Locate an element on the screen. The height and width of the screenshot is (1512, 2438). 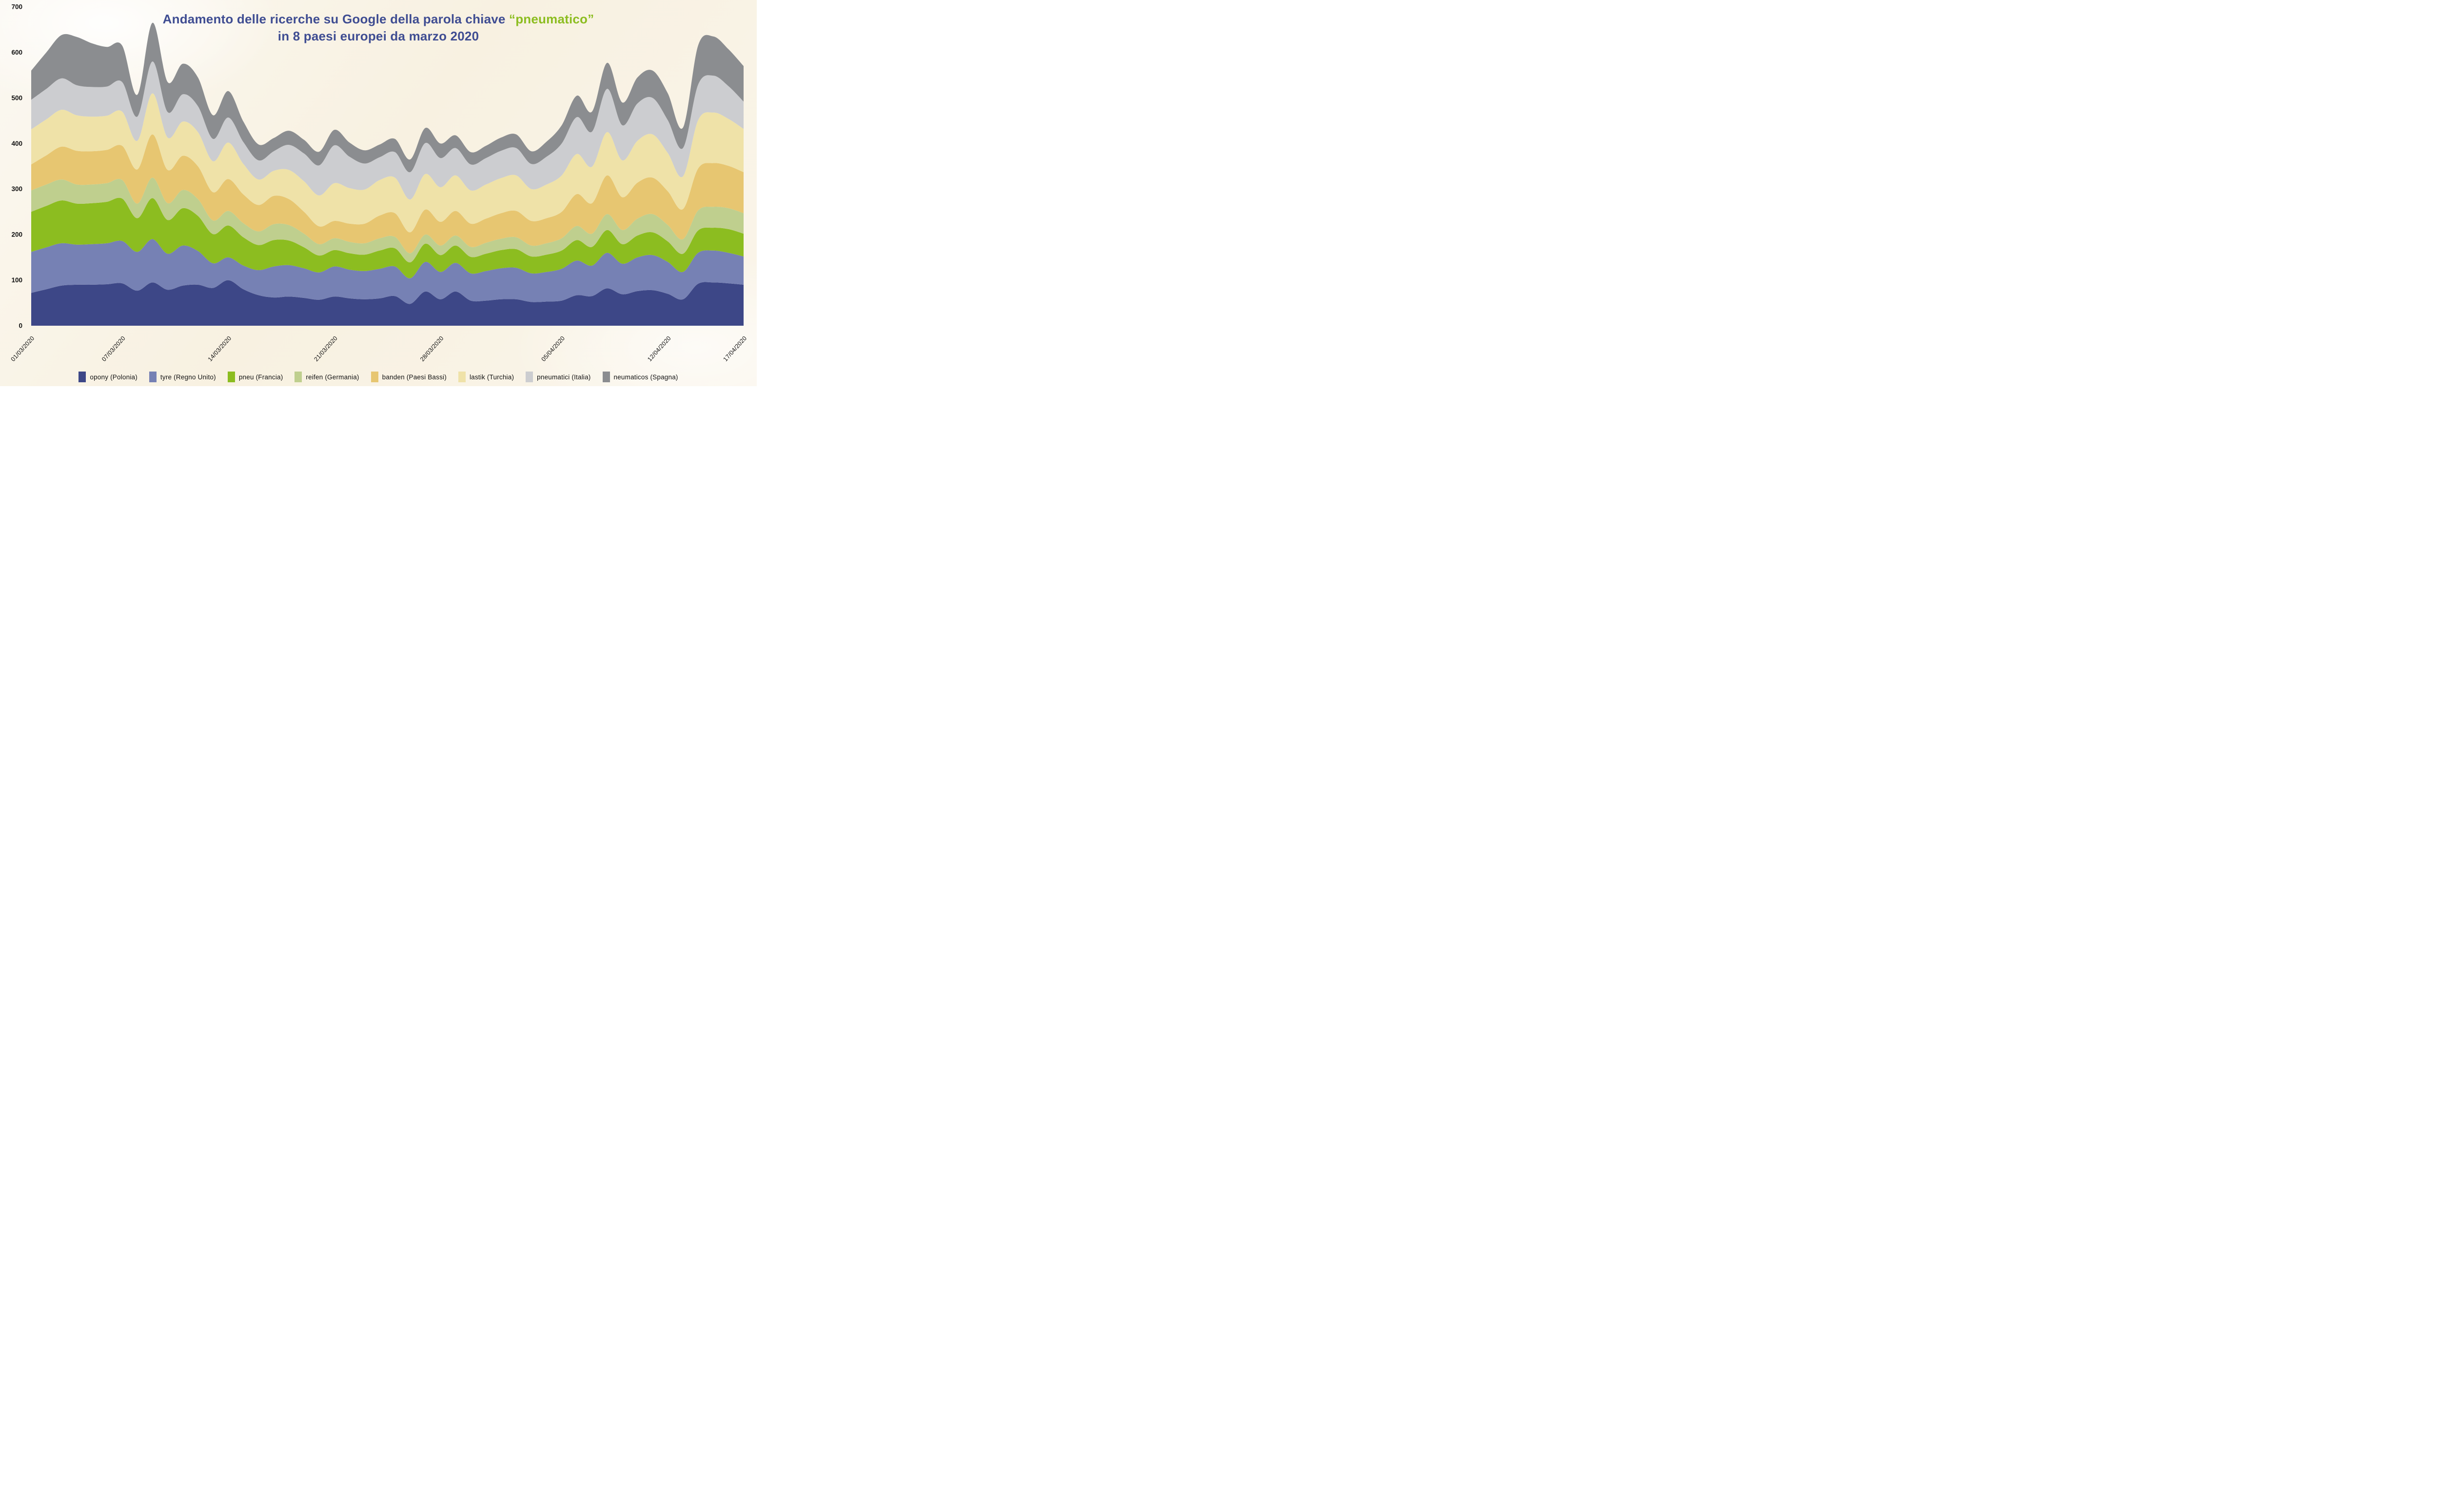
x-axis-tick-label: 21/03/2020 is located at coordinates (326, 349).